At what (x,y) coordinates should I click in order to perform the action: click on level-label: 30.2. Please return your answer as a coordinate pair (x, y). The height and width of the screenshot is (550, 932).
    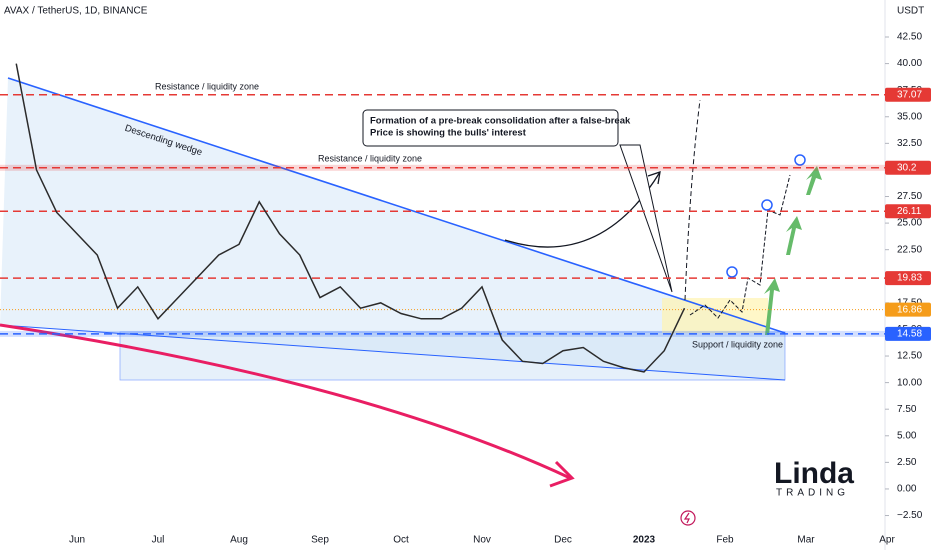
    Looking at the image, I should click on (907, 167).